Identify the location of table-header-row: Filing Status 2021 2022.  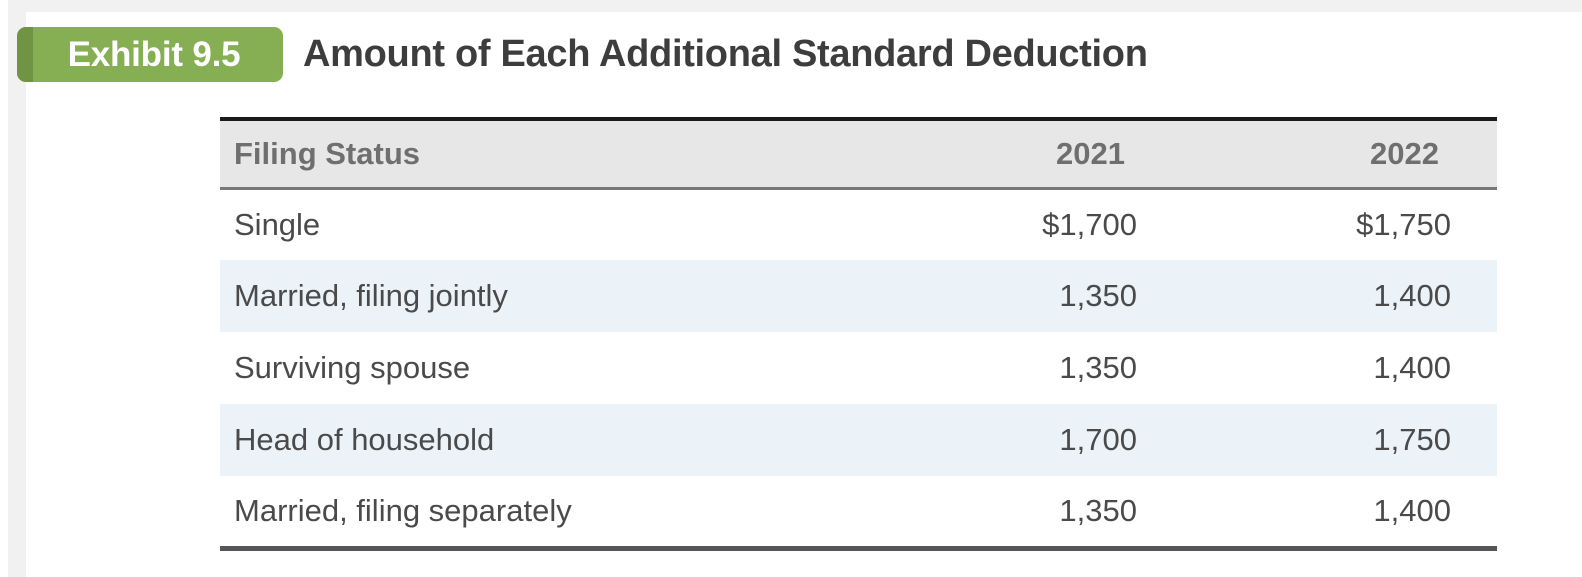
(858, 154).